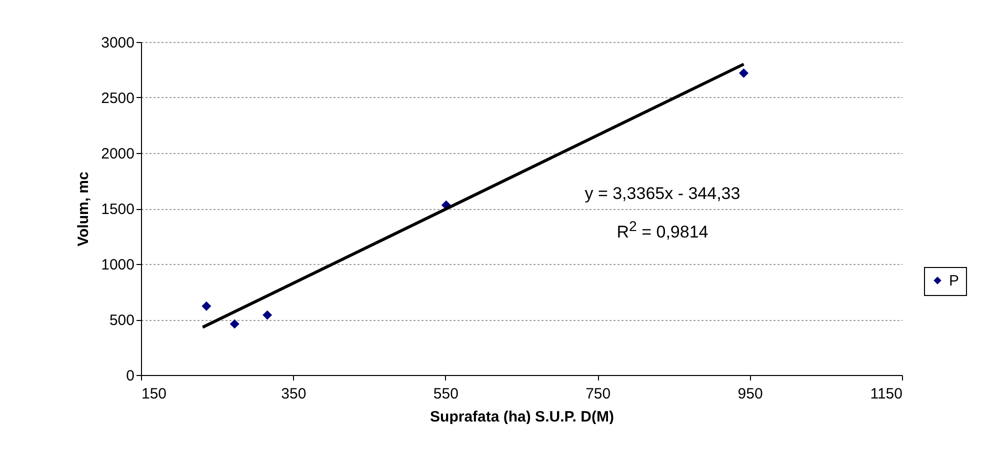  I want to click on legend-label: P, so click(954, 281).